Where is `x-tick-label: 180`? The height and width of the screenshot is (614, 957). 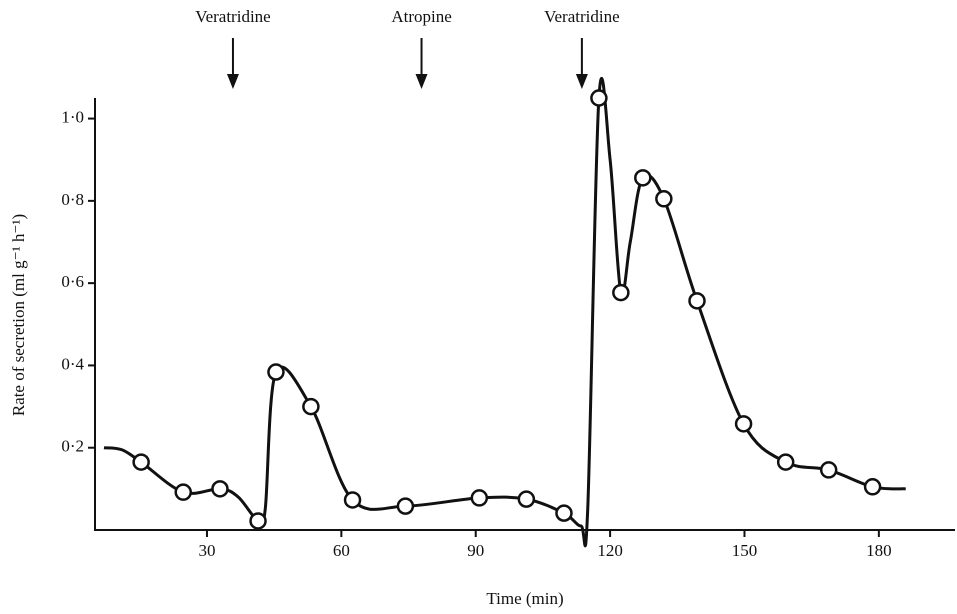
x-tick-label: 180 is located at coordinates (879, 550).